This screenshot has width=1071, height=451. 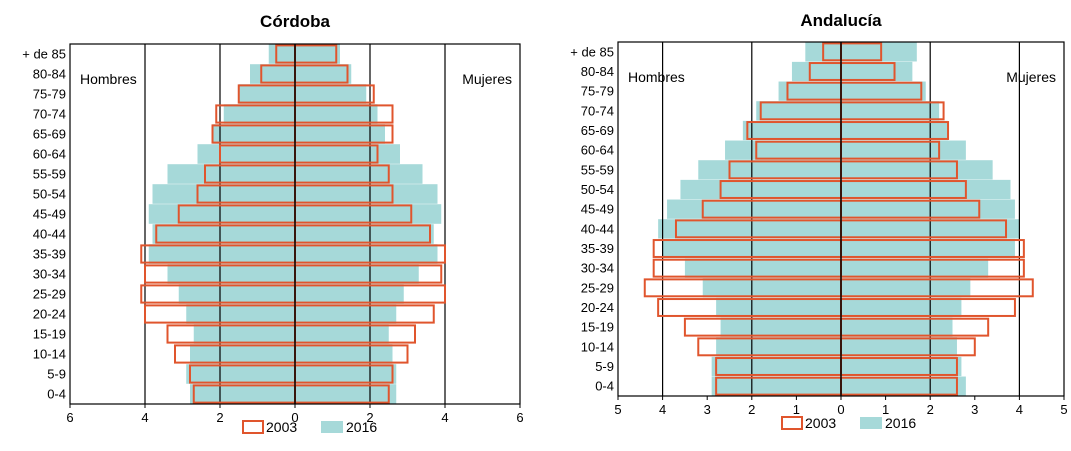 I want to click on y-tick-label: 5-9, so click(x=604, y=366).